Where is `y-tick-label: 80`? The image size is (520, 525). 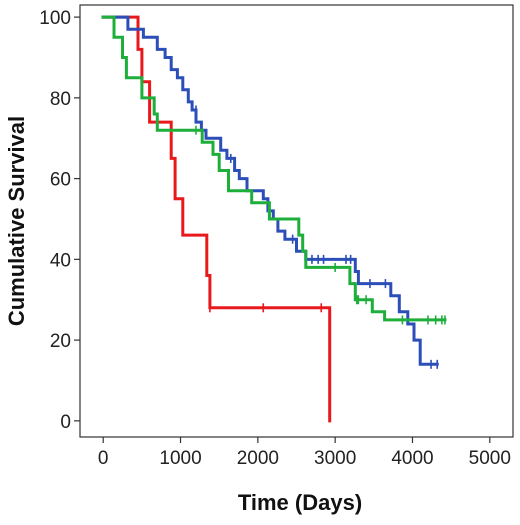 y-tick-label: 80 is located at coordinates (60, 99).